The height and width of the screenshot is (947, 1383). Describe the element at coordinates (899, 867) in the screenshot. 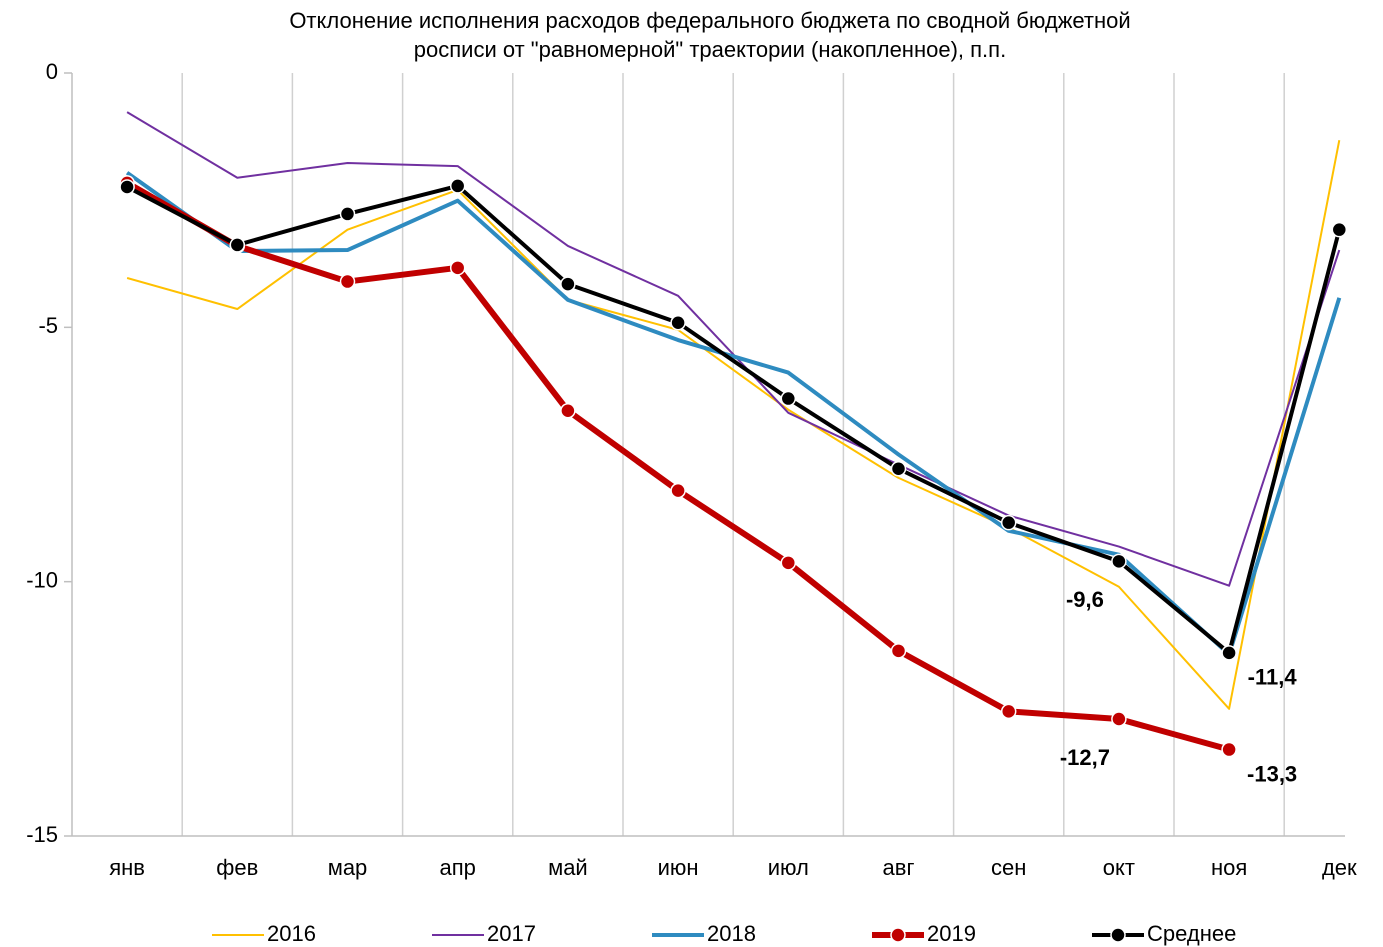

I see `x-tick-label: авг` at that location.